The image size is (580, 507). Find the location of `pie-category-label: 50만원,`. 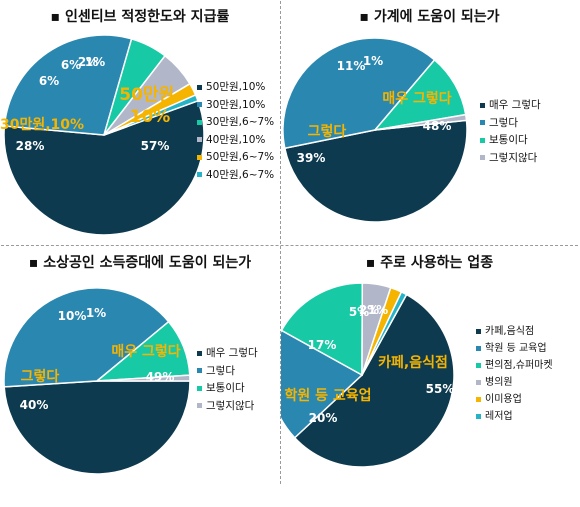

pie-category-label: 50만원, is located at coordinates (149, 95).